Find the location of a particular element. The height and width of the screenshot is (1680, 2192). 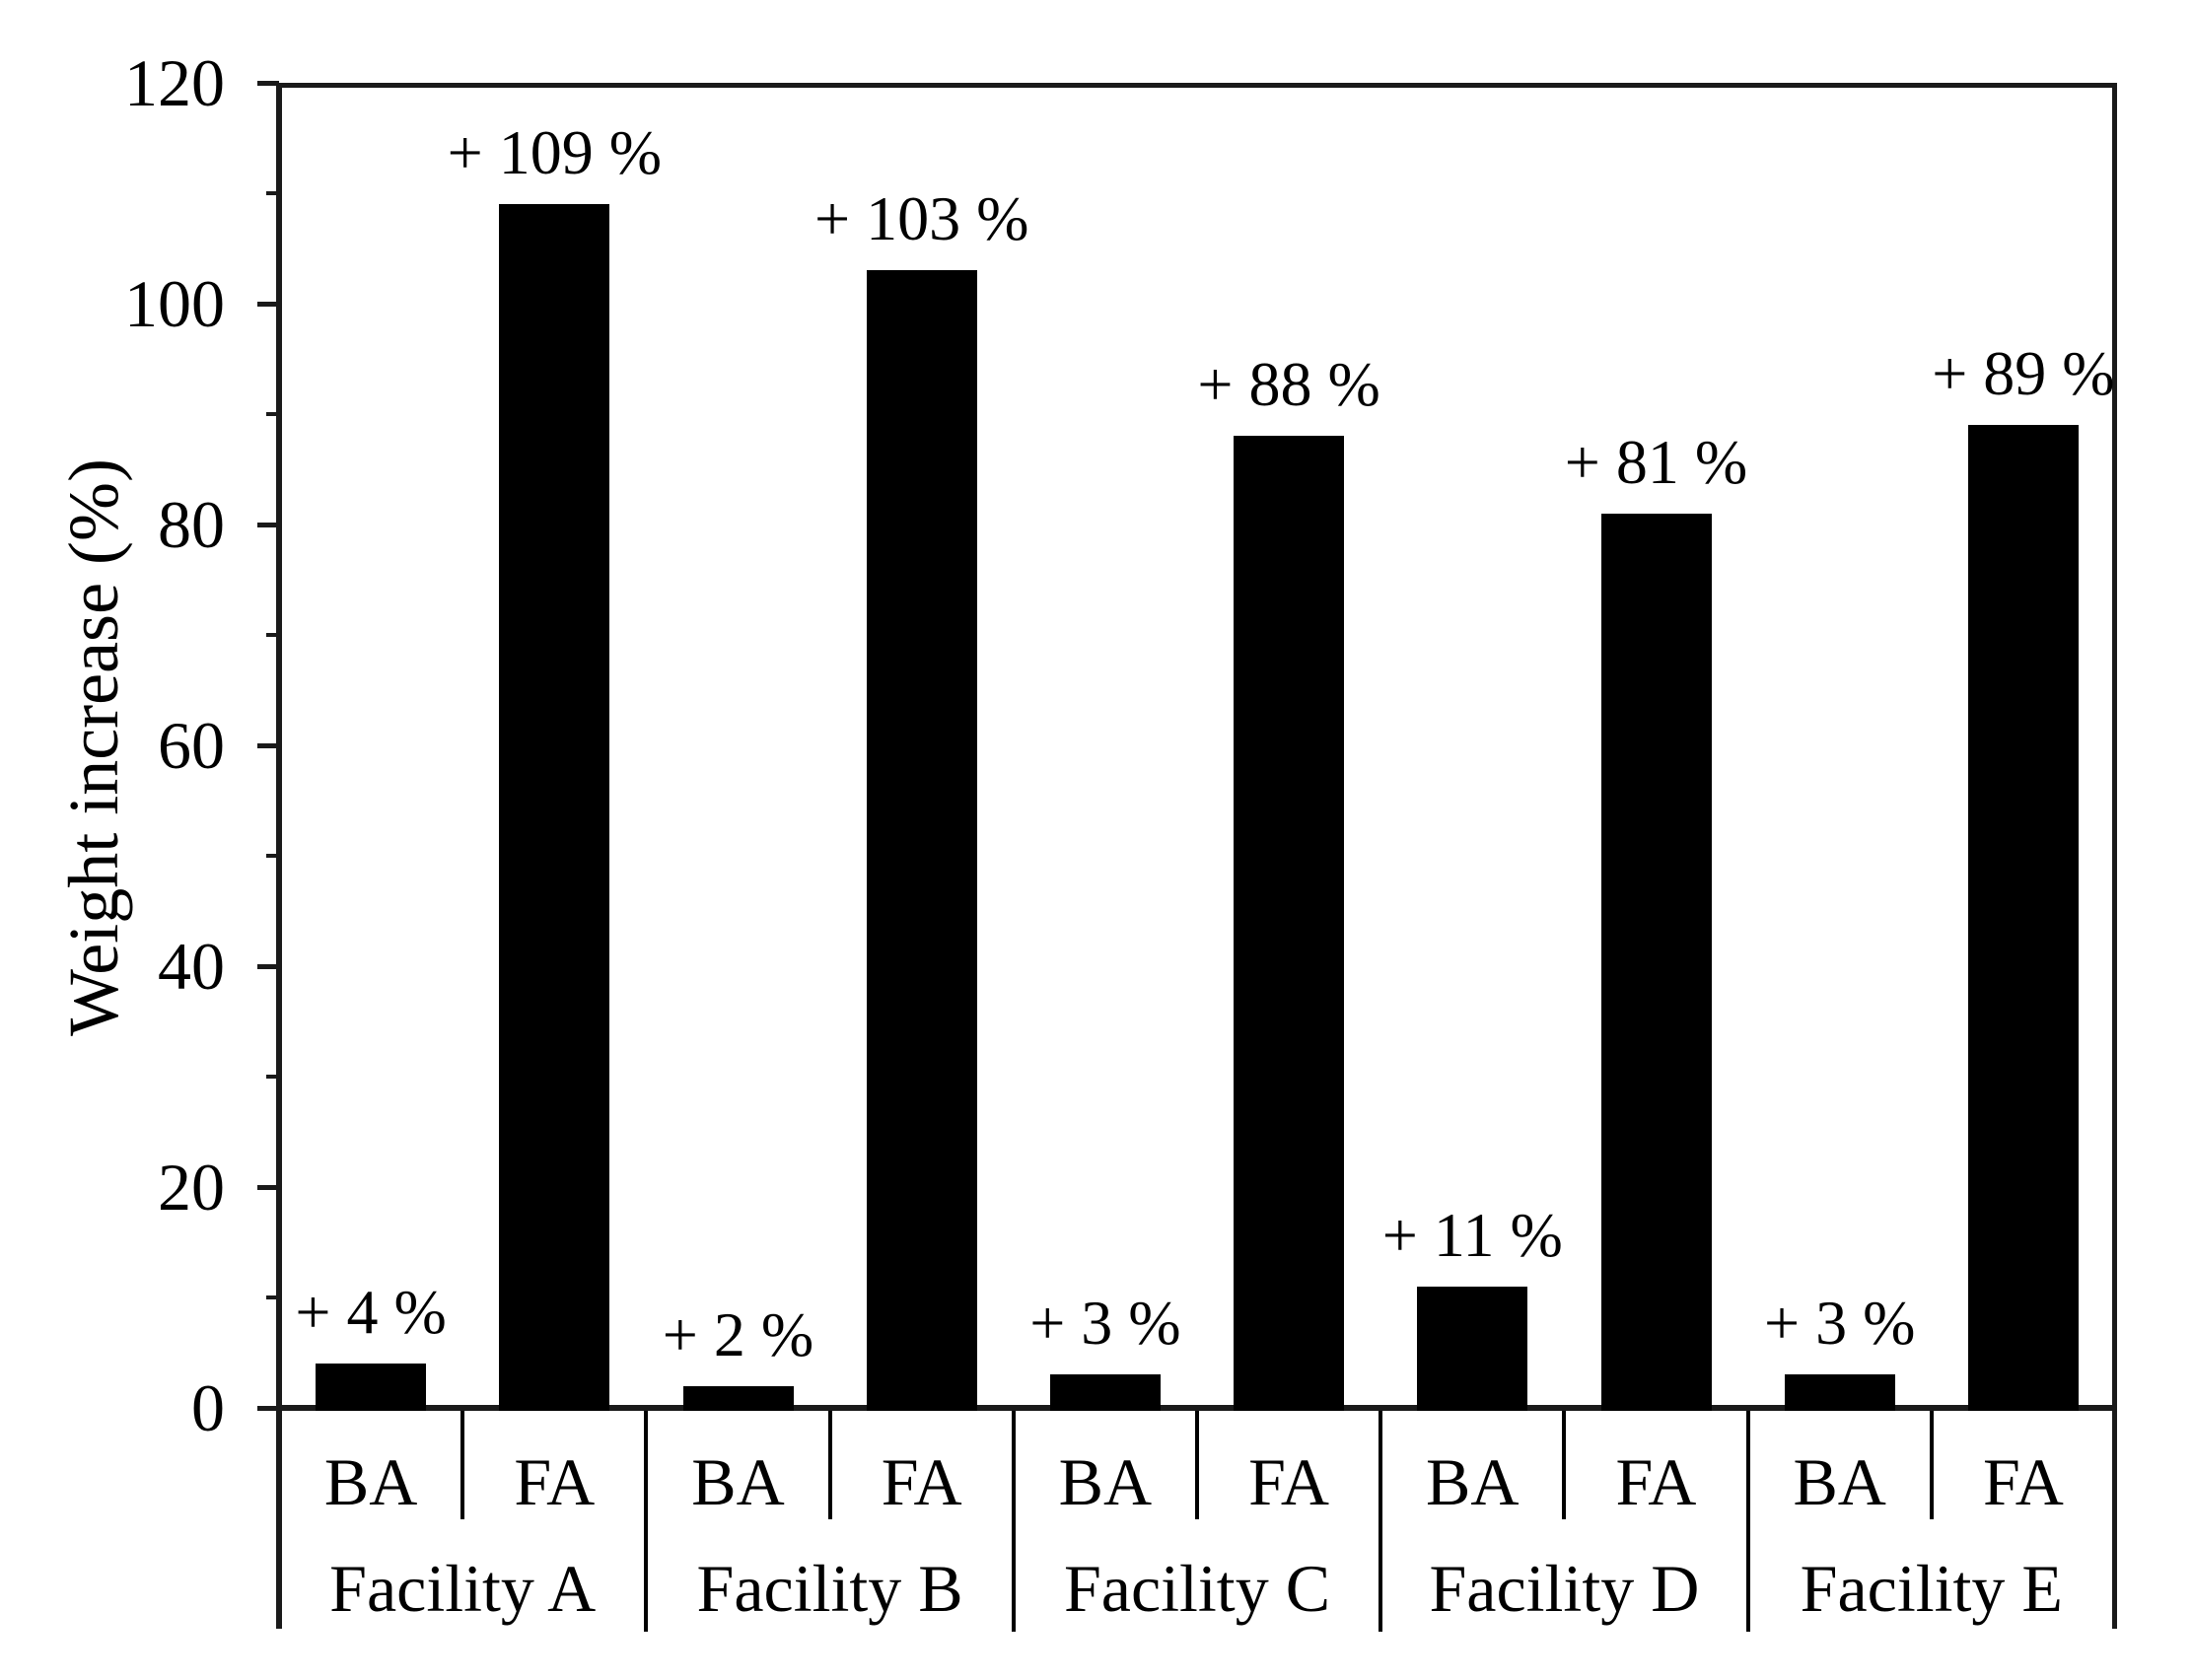

y-tick-label: 80 is located at coordinates (191, 524).